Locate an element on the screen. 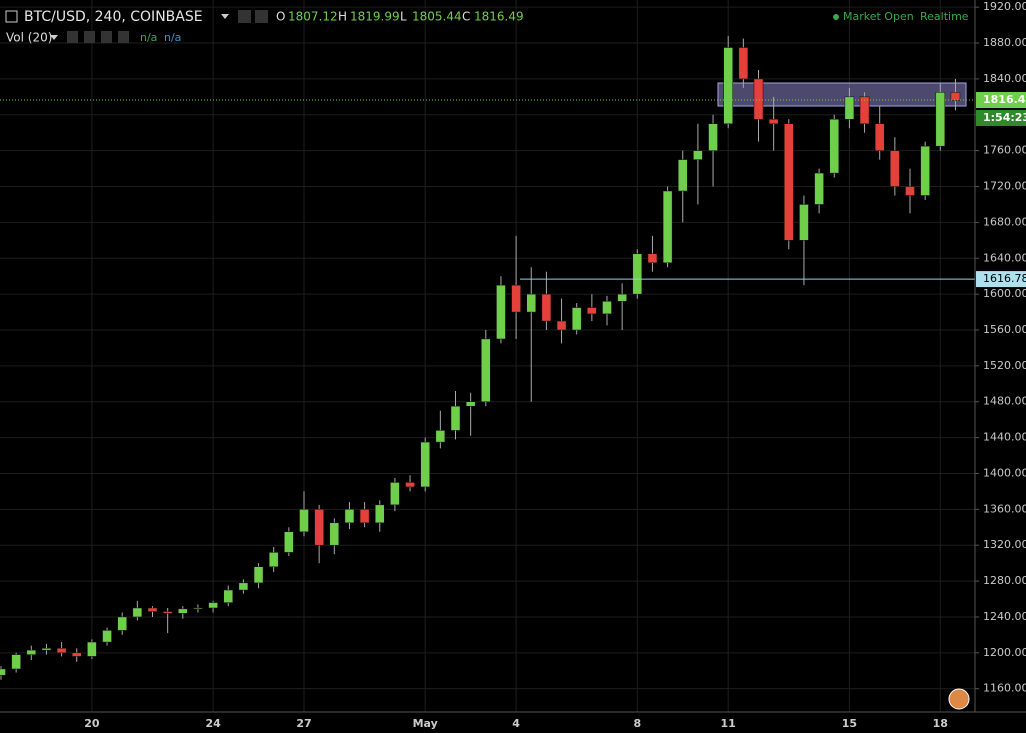 This screenshot has width=1026, height=733. y-tick-label: 1680.00 is located at coordinates (1004, 221).